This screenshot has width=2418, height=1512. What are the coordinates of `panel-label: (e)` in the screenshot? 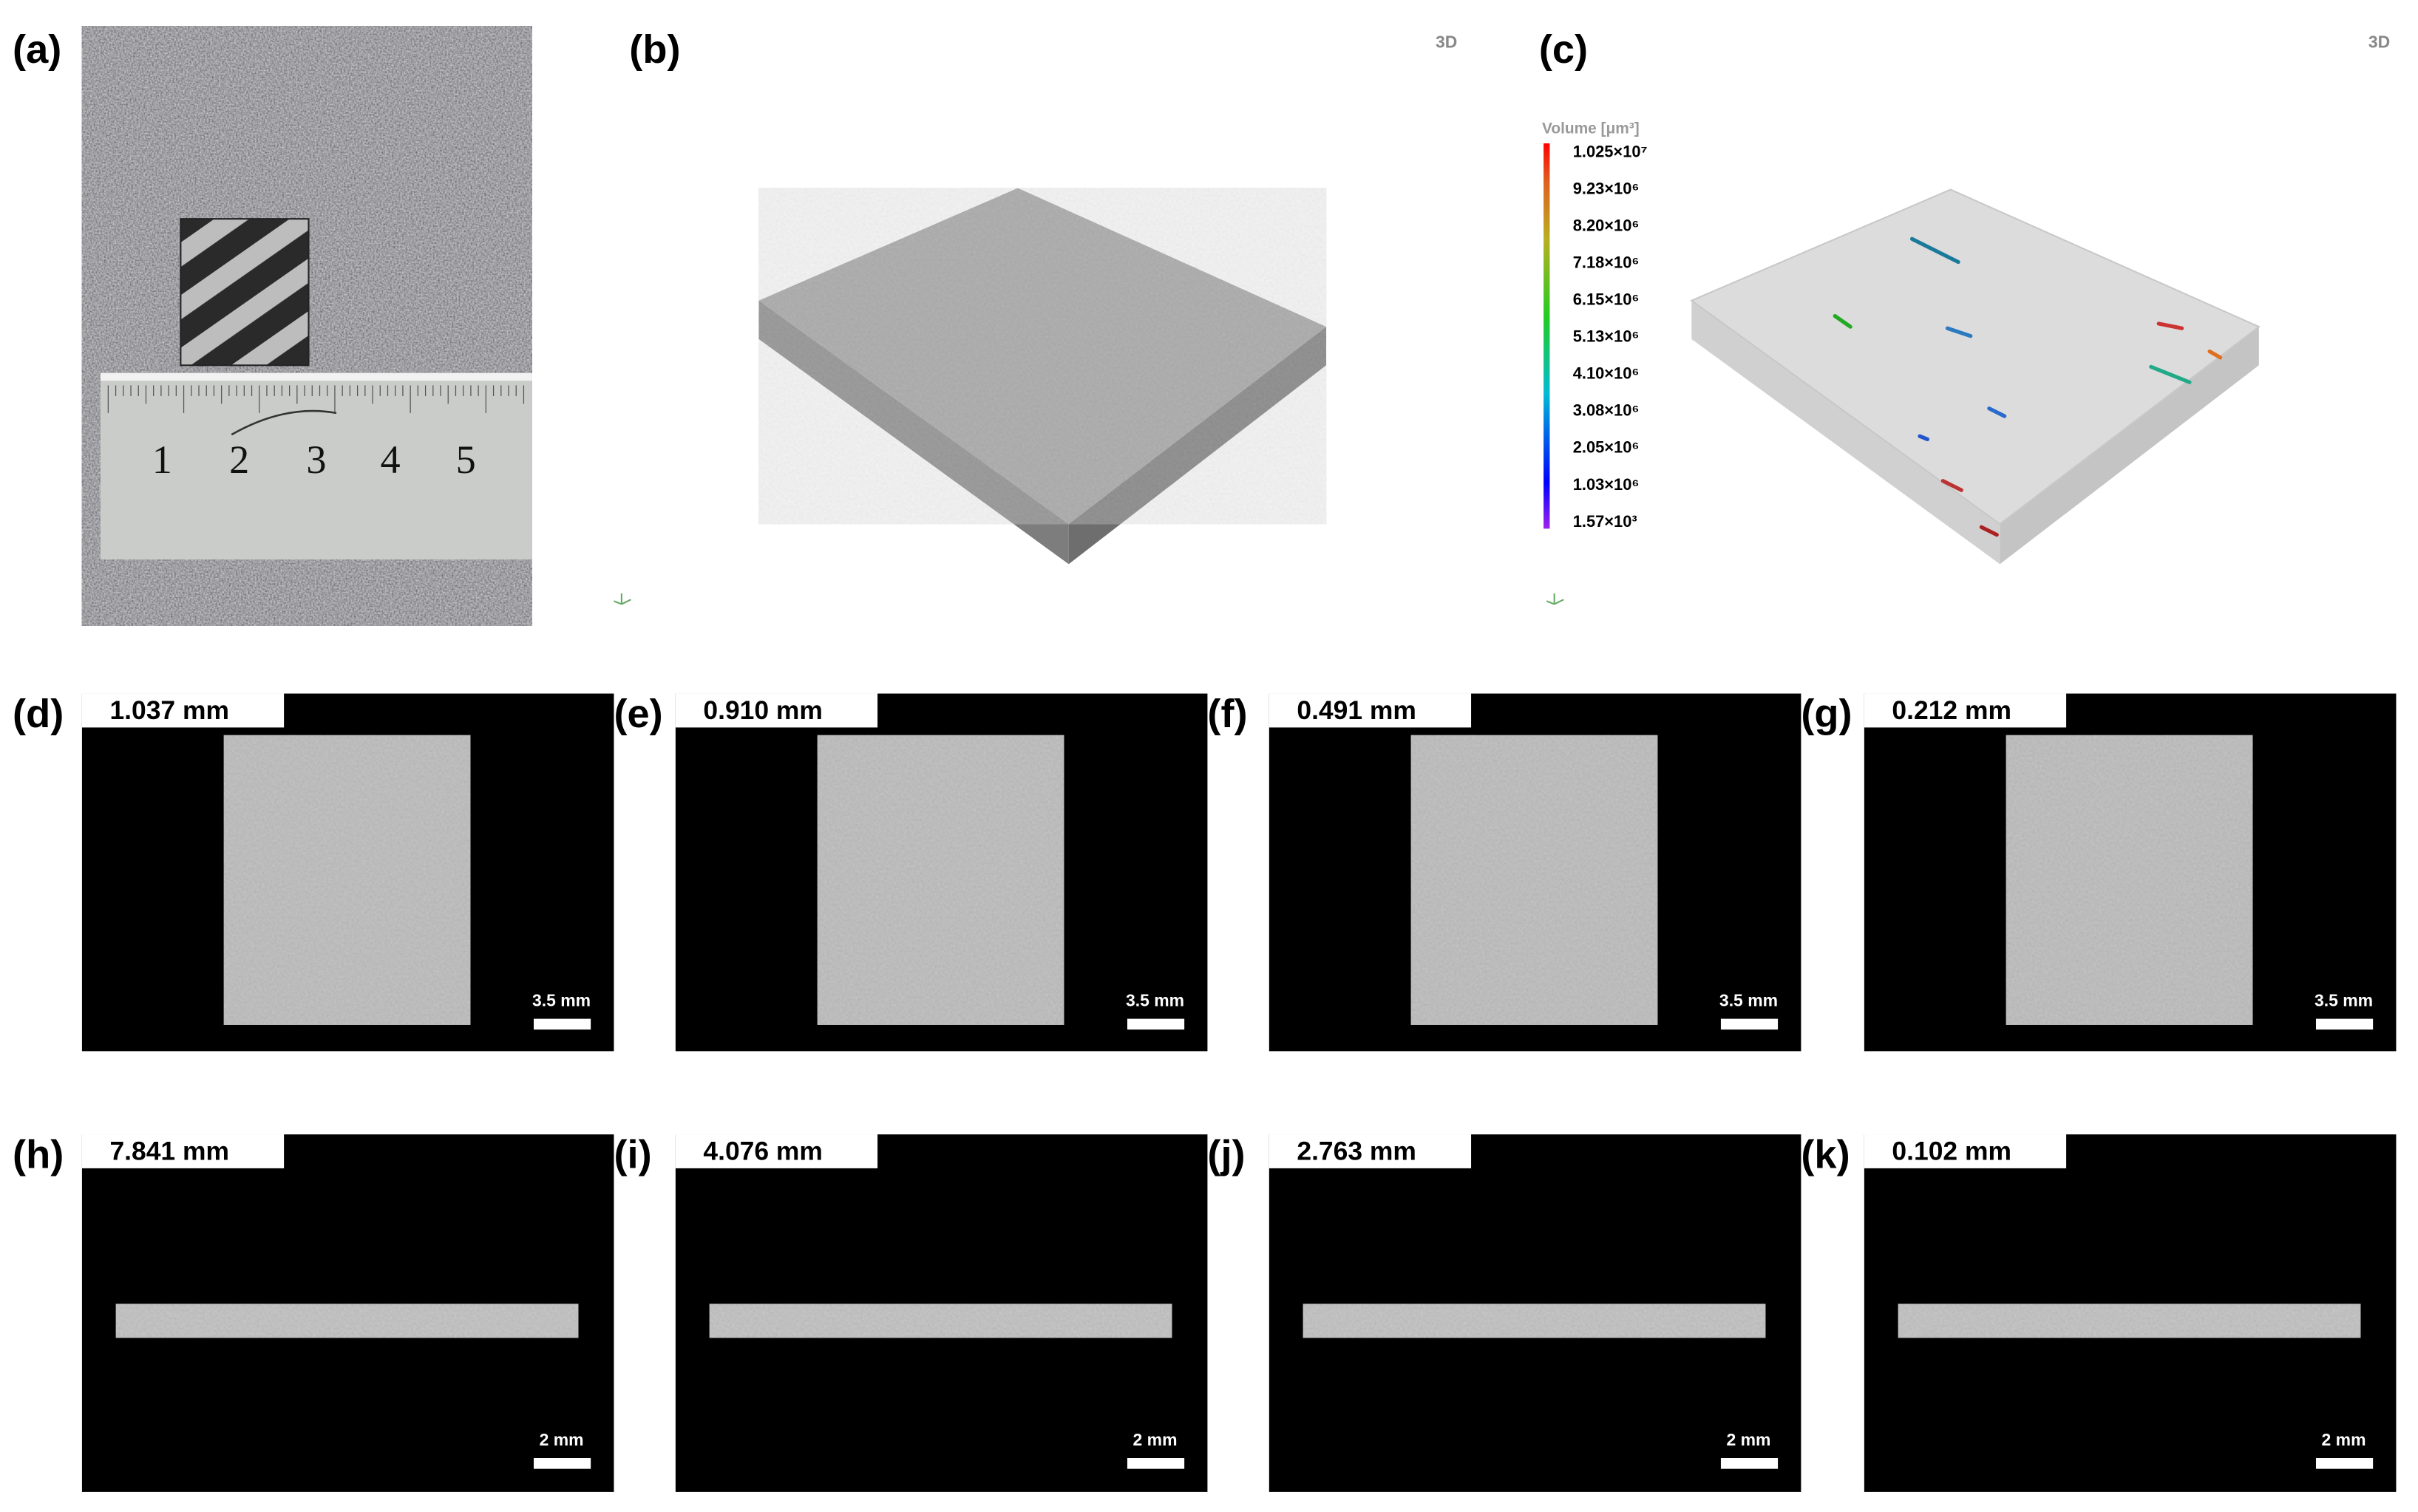 It's located at (638, 714).